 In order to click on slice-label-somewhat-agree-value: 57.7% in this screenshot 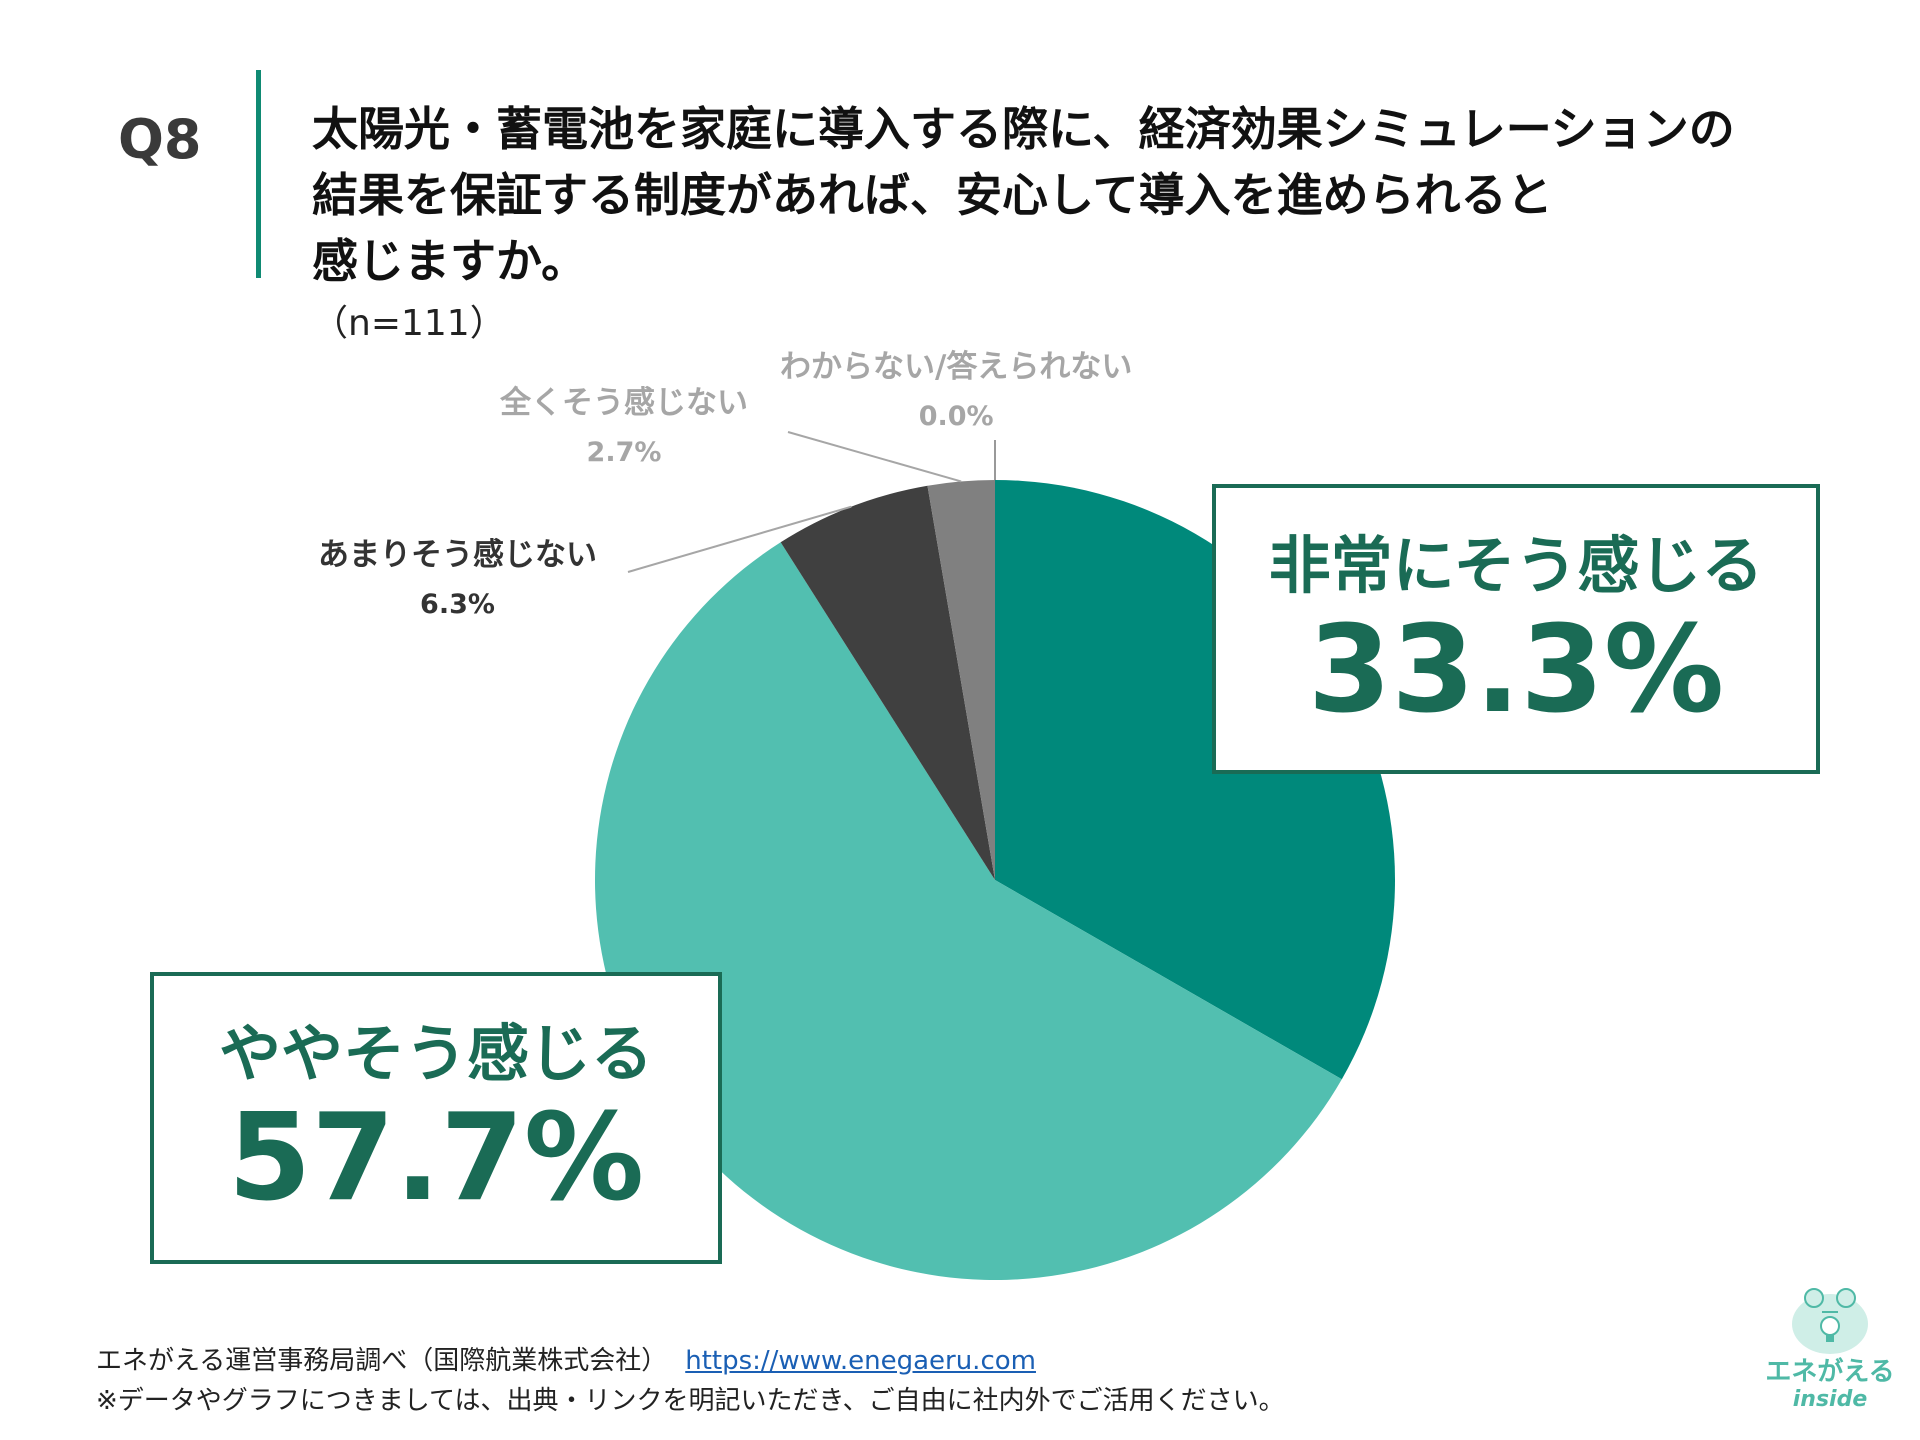, I will do `click(436, 1158)`.